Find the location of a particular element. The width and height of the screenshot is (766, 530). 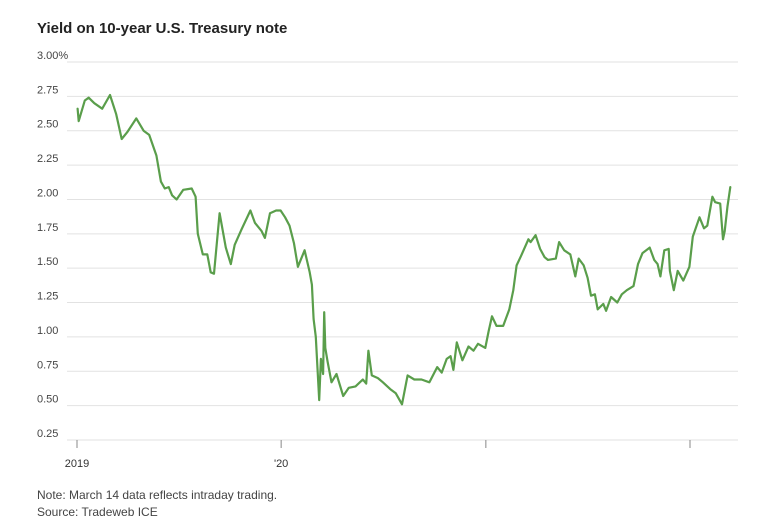

x-axis: 2019 '20 is located at coordinates (378, 455).